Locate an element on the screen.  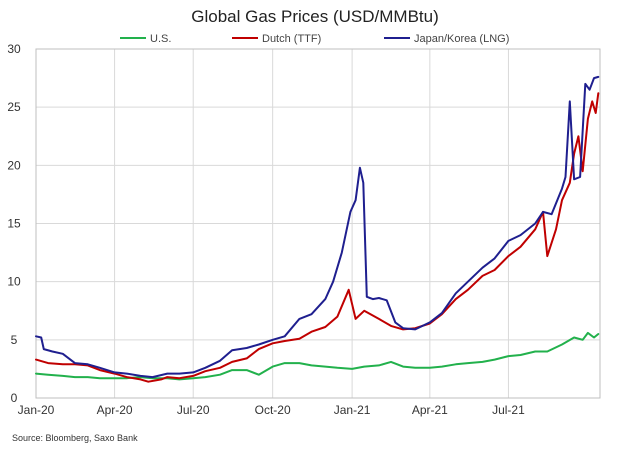
y-axis-ticks: 0 5 10 15 20 25 30 is located at coordinates (14, 223).